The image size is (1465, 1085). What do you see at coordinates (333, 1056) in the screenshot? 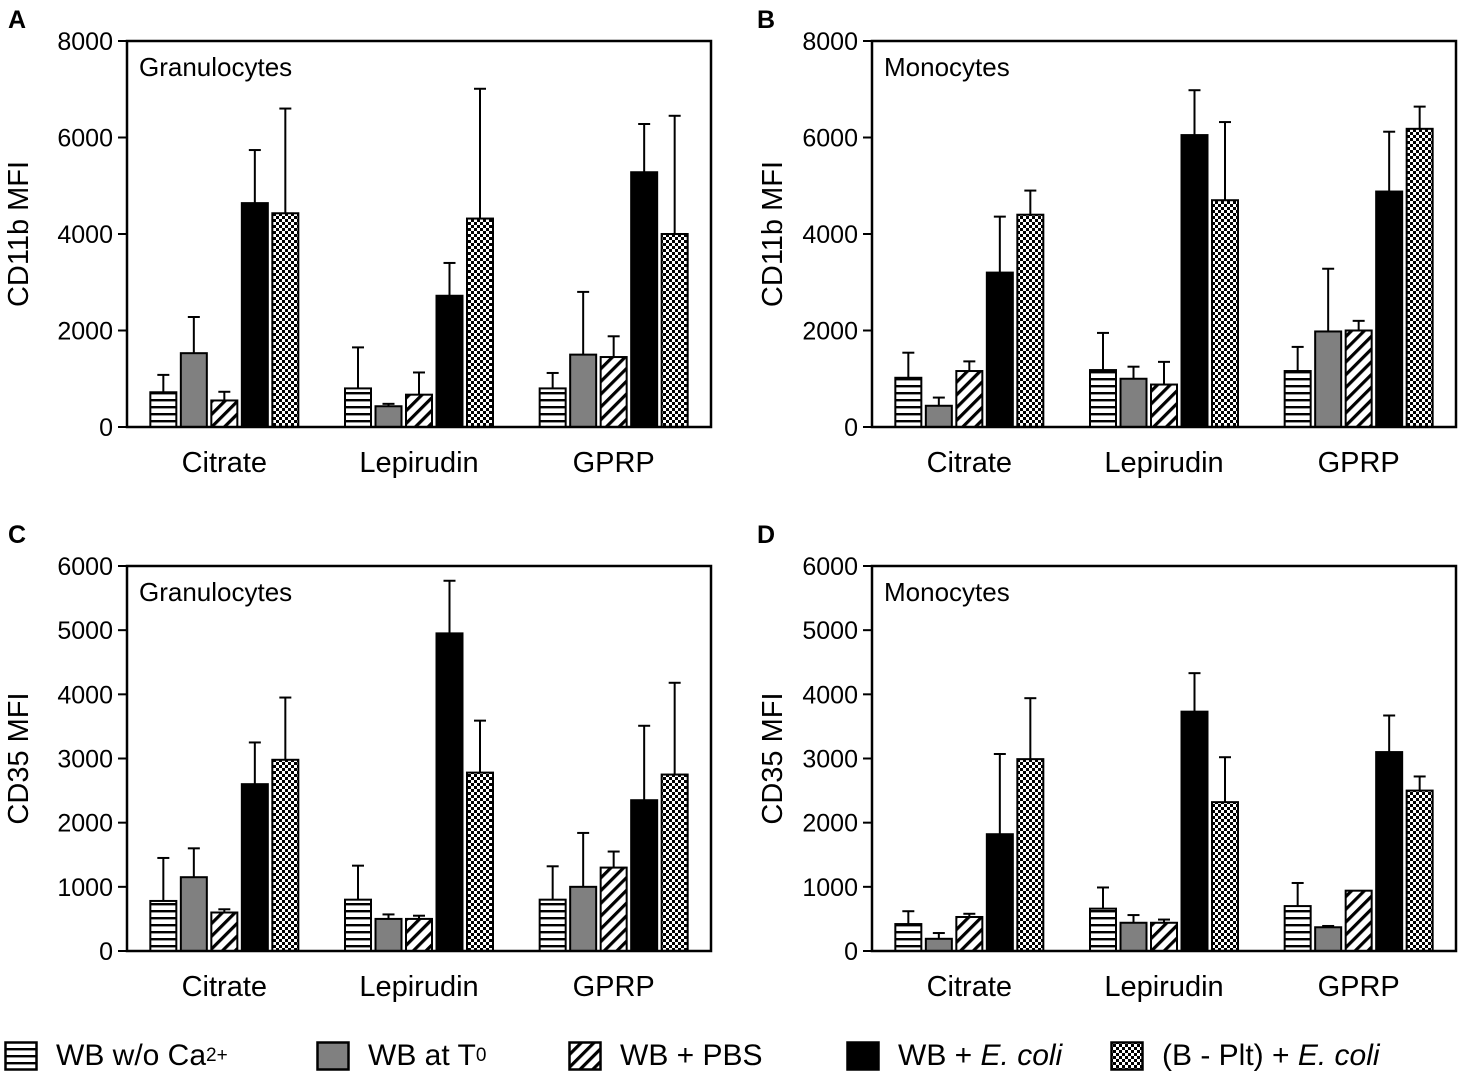
I see `gray-swatch-icon` at bounding box center [333, 1056].